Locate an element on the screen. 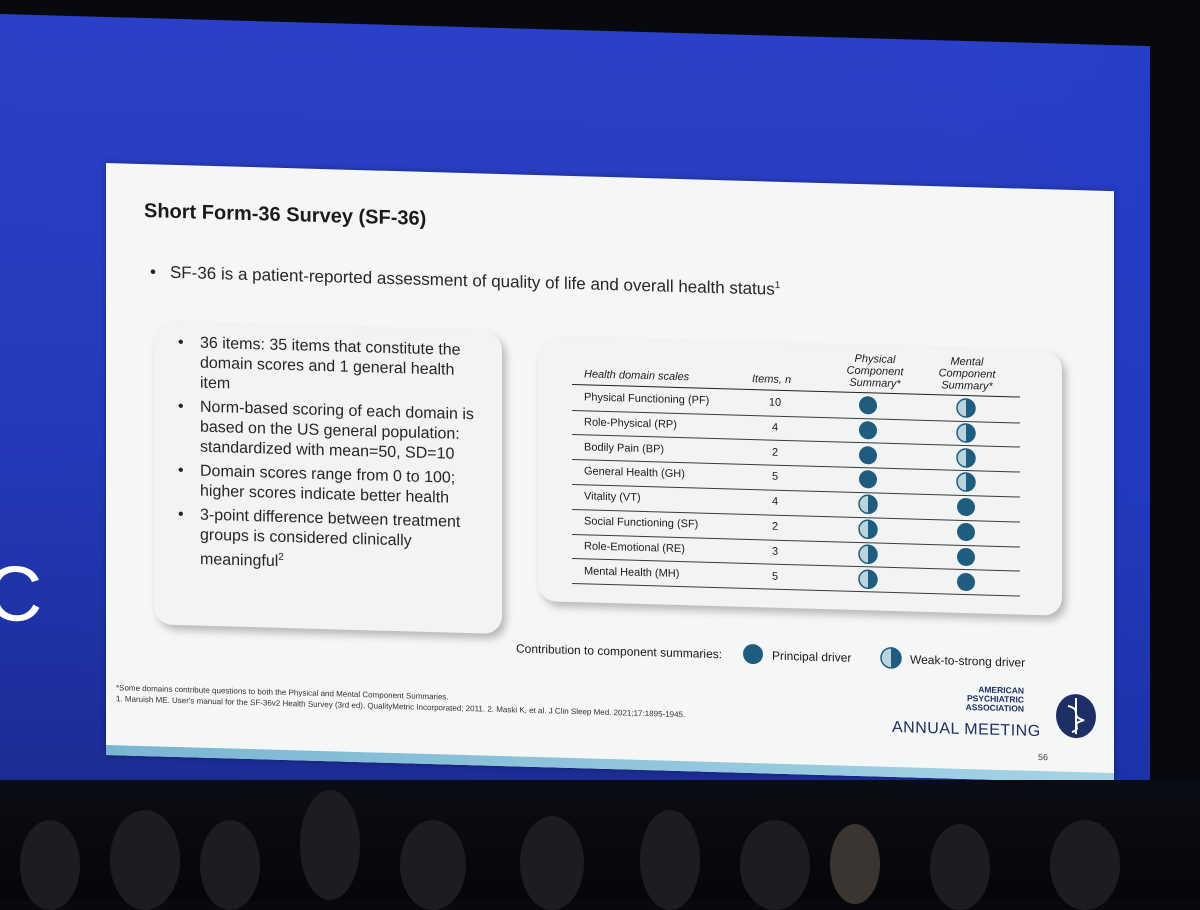 This screenshot has width=1200, height=910. apa-seal-logo is located at coordinates (1076, 716).